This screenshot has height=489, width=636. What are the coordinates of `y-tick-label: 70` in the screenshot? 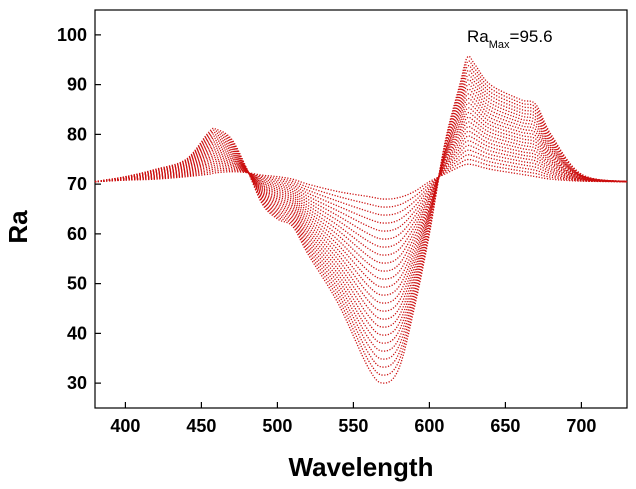 It's located at (77, 184).